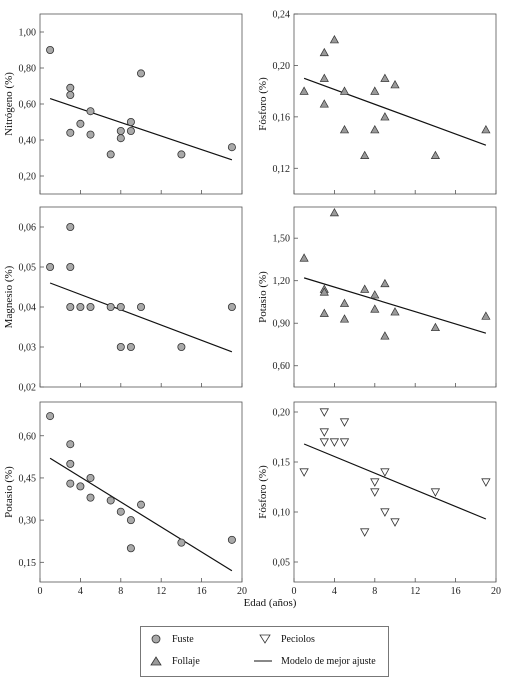 The height and width of the screenshot is (679, 510). I want to click on fit-line-icon, so click(263, 661).